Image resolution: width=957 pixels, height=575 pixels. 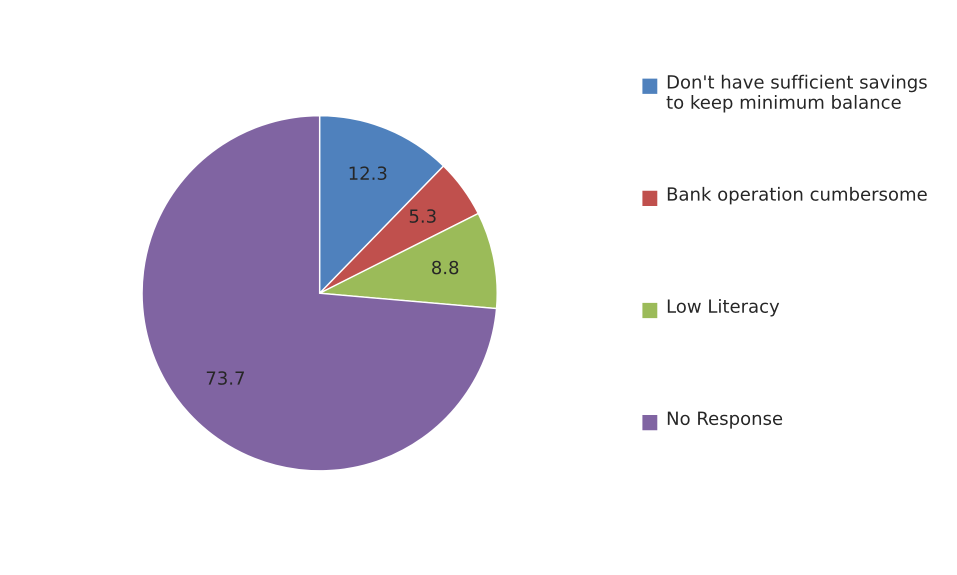 I want to click on legend-label: Don't have sufficient savings to keep minimum balance, so click(x=796, y=93).